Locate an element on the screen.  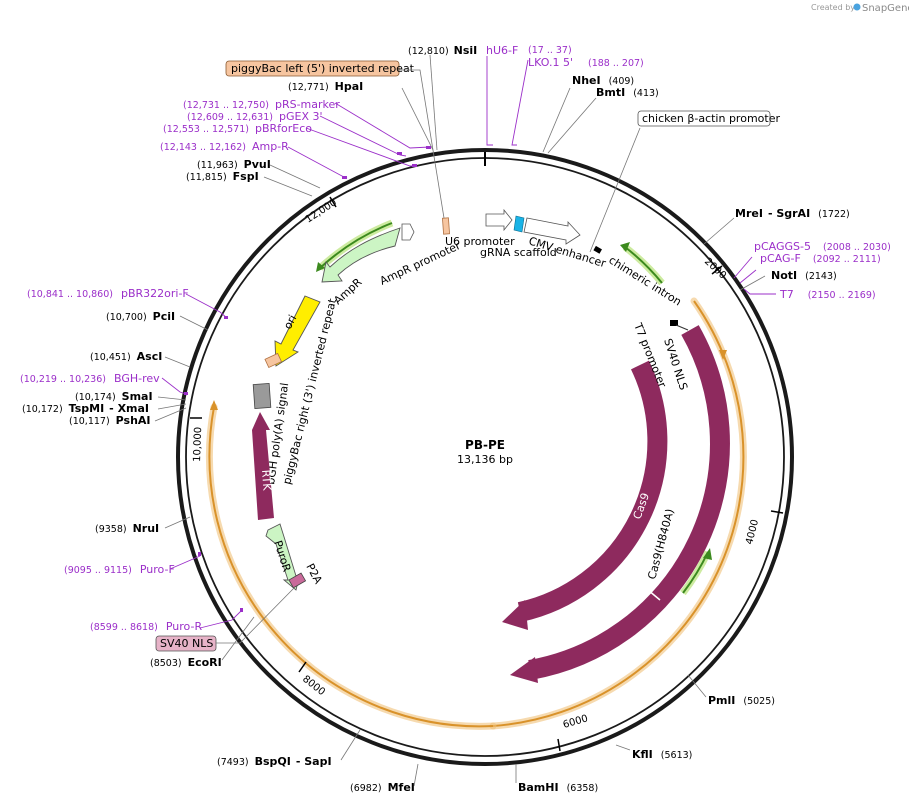
cmv-enhancer-block is located at coordinates (552, 231).